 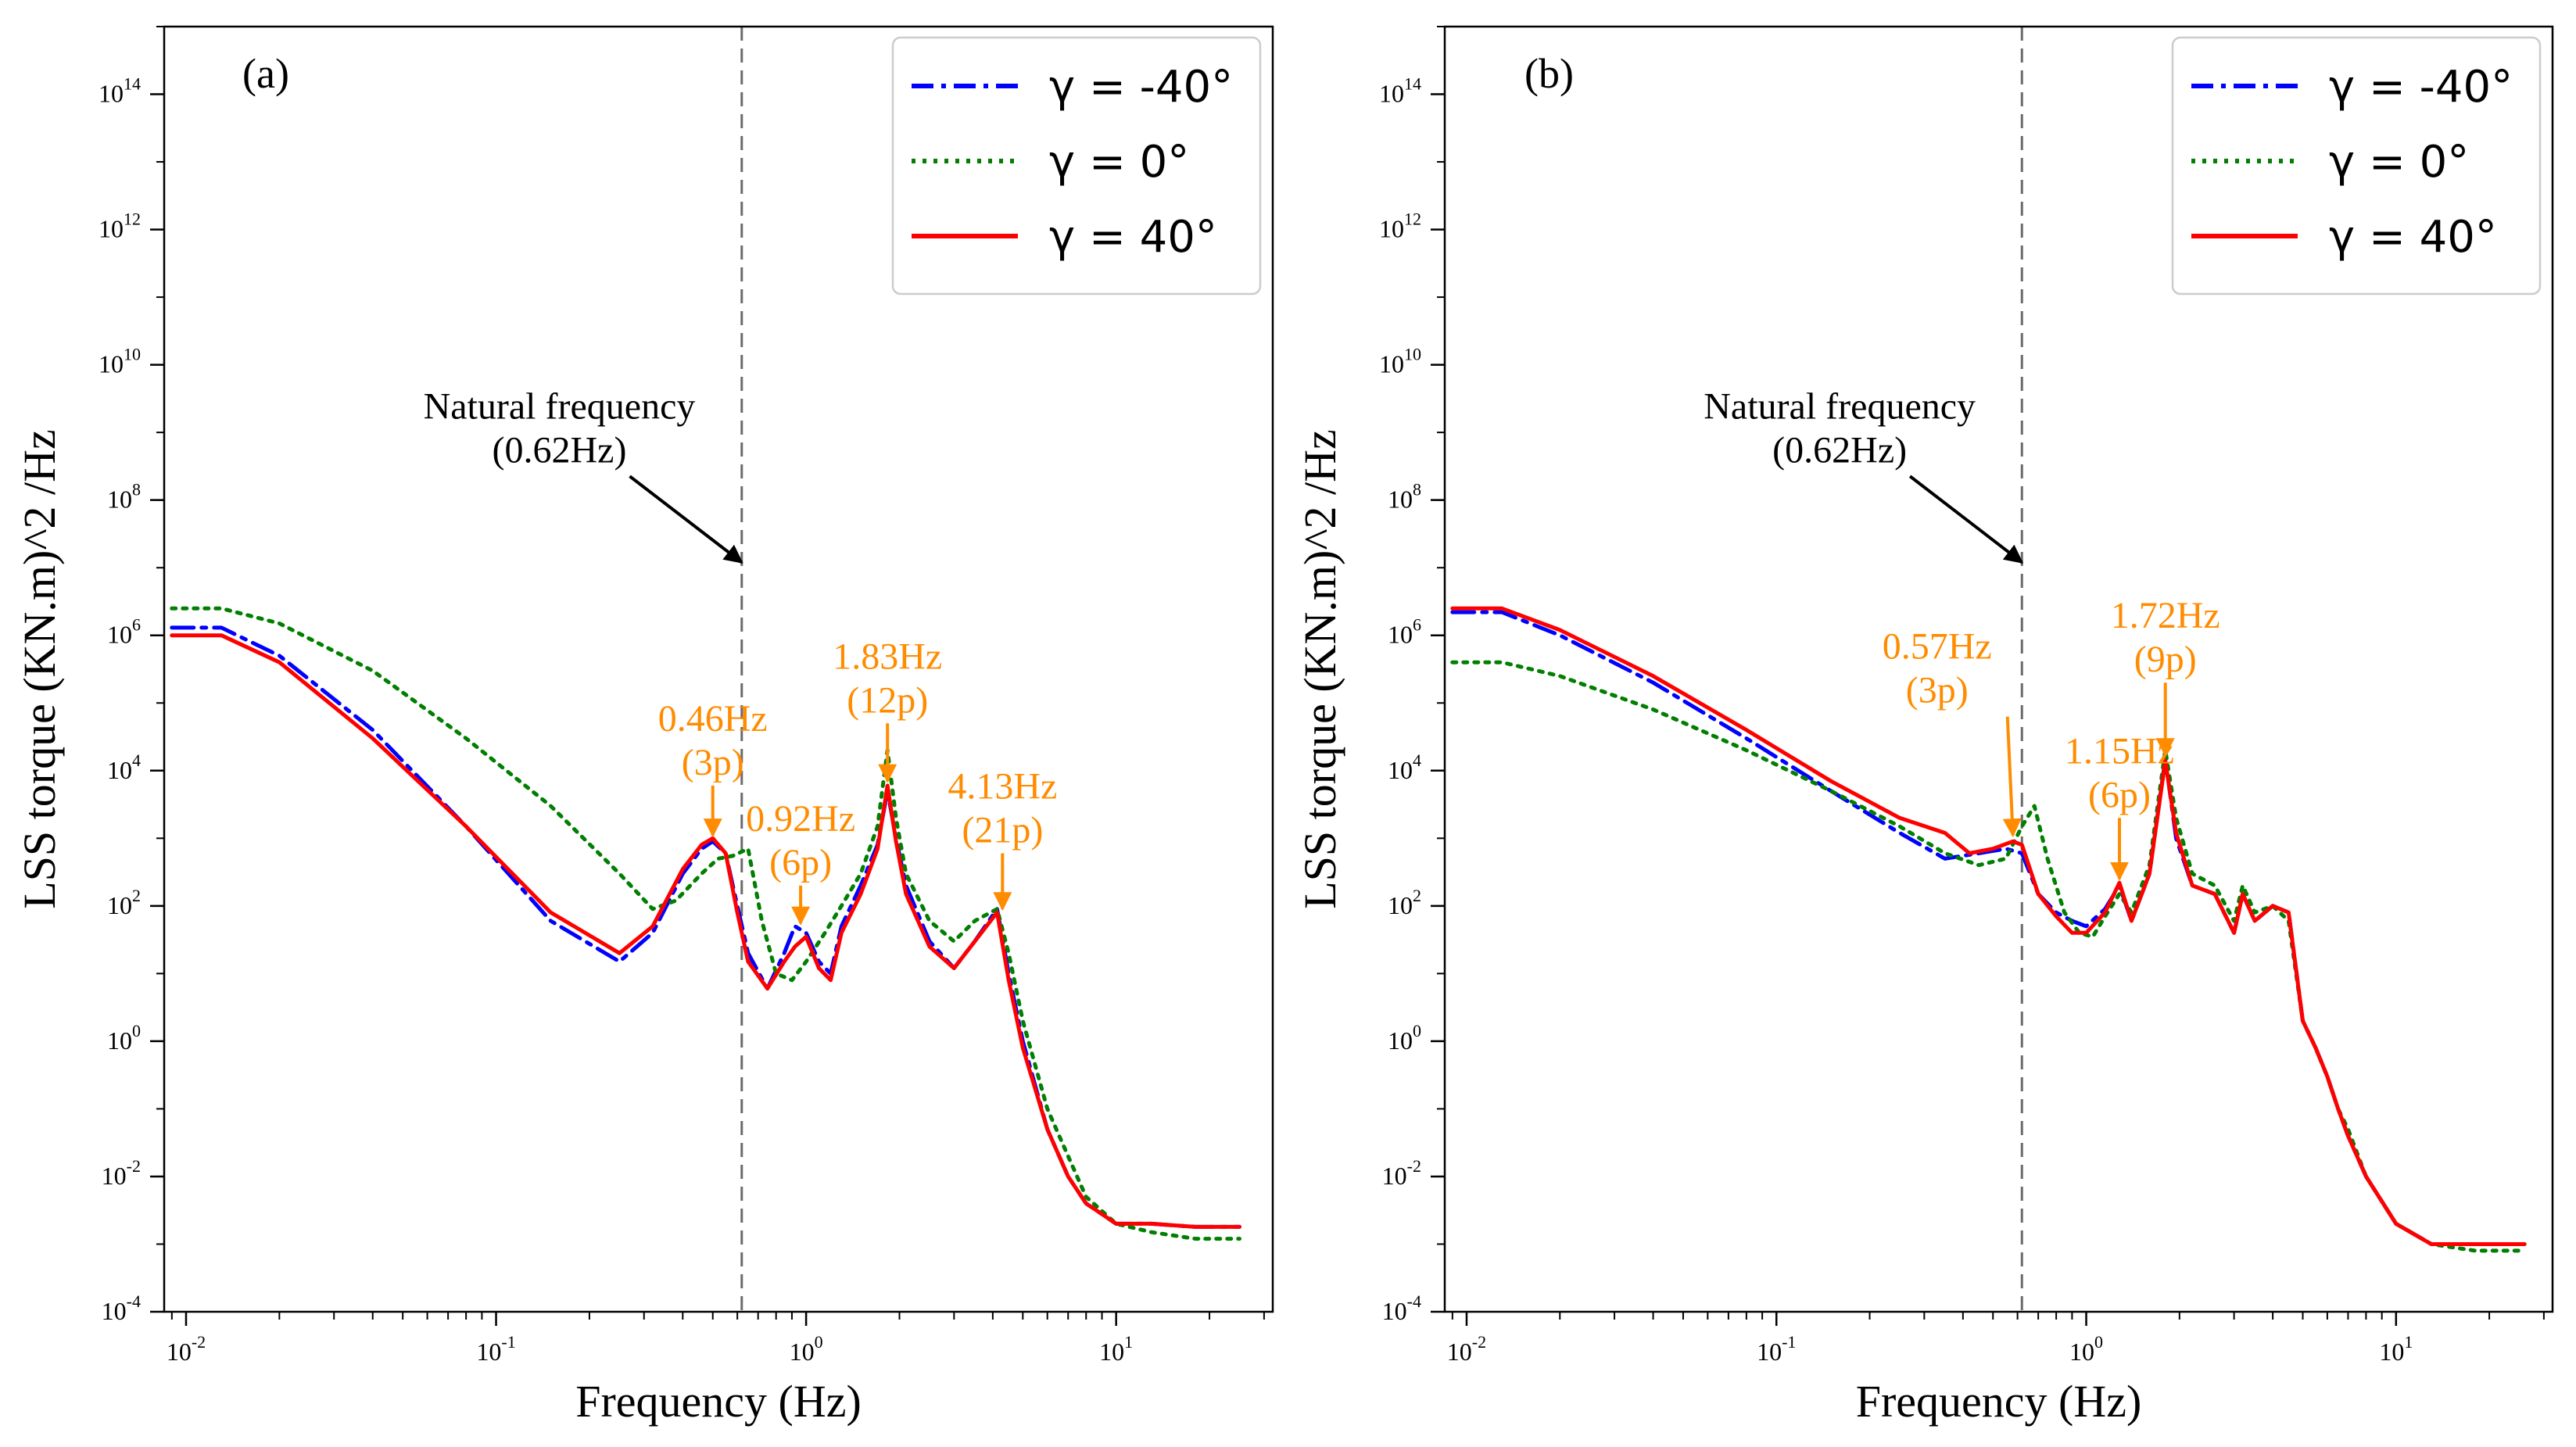 I want to click on annotation-3: 0.92Hz(6p), so click(x=800, y=862).